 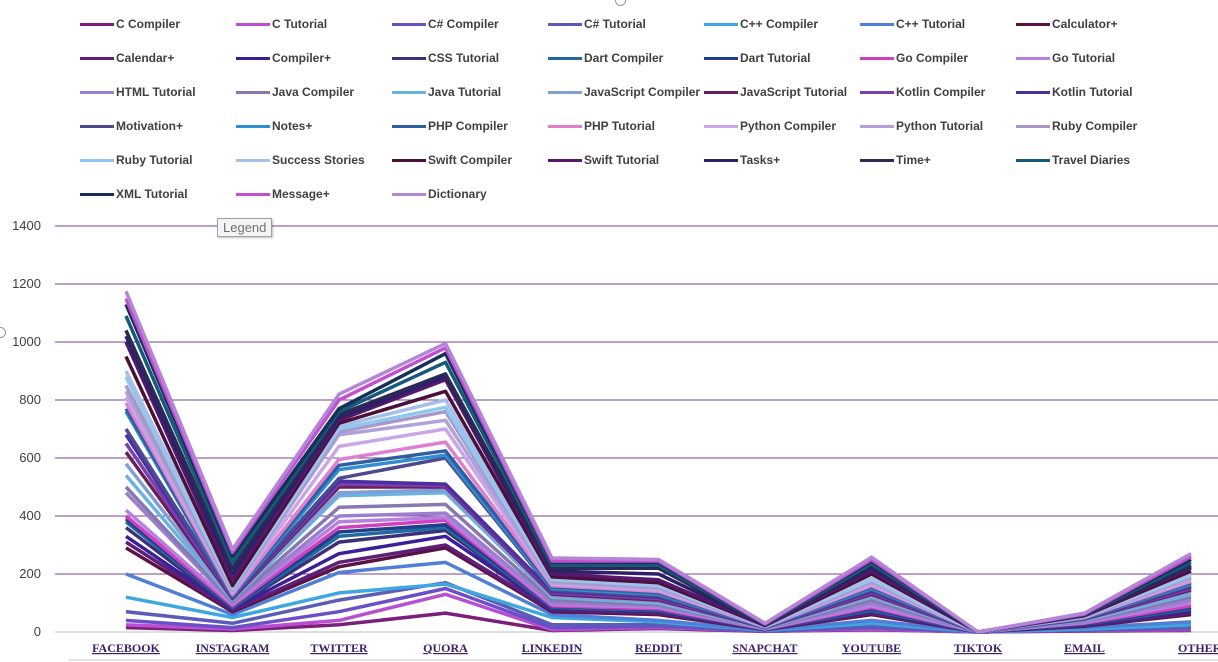 What do you see at coordinates (760, 160) in the screenshot?
I see `legend-label: Tasks+` at bounding box center [760, 160].